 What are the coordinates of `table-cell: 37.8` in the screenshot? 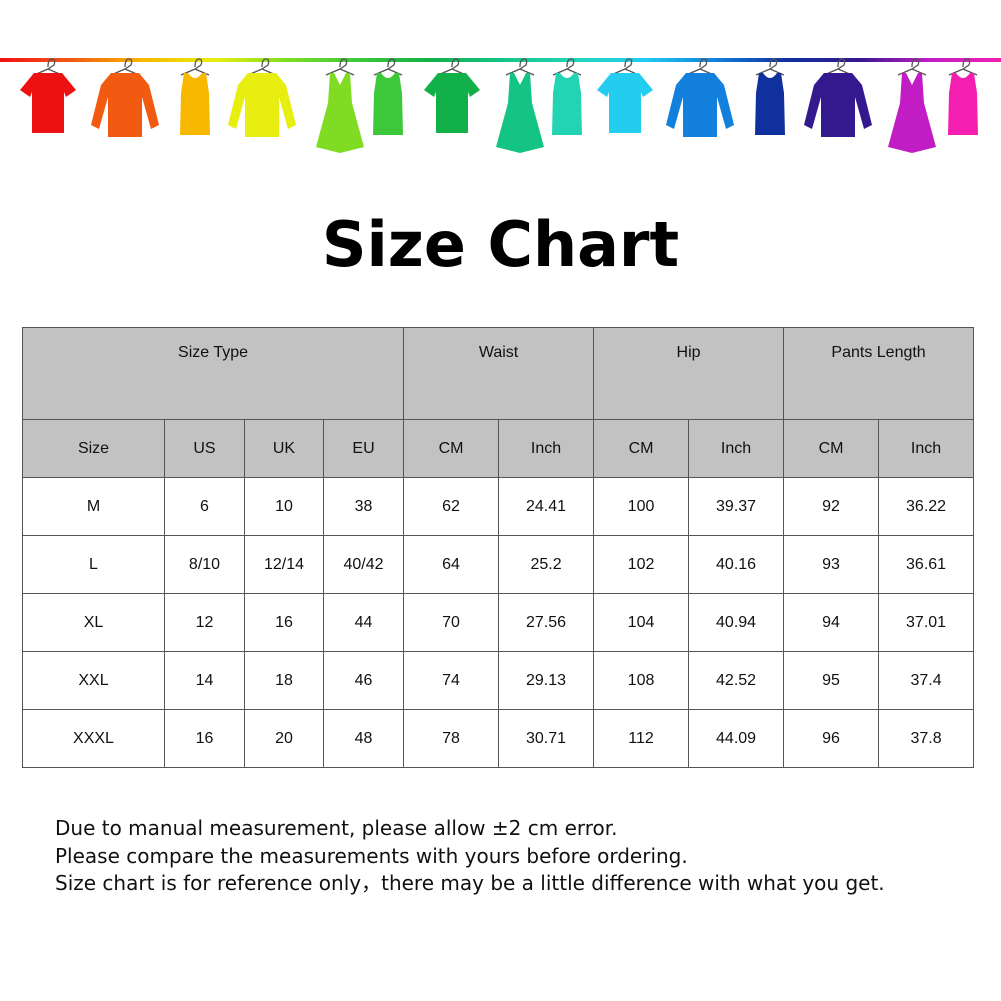 It's located at (926, 738).